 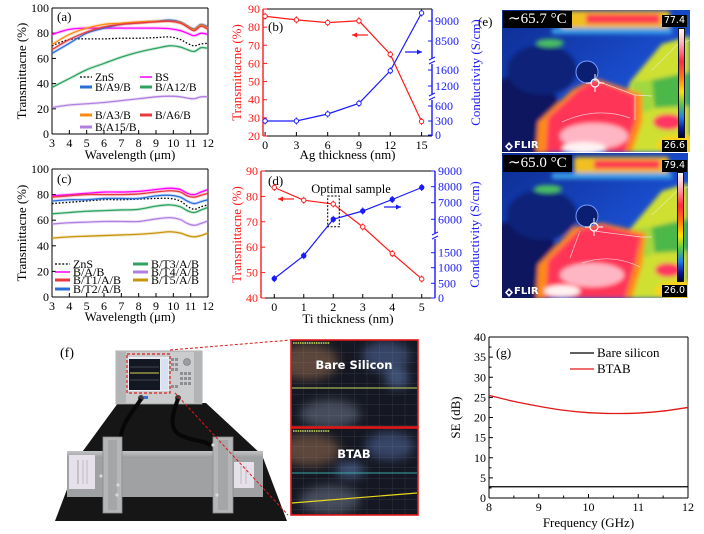 I want to click on legend-label: B/A3/B, so click(x=113, y=116).